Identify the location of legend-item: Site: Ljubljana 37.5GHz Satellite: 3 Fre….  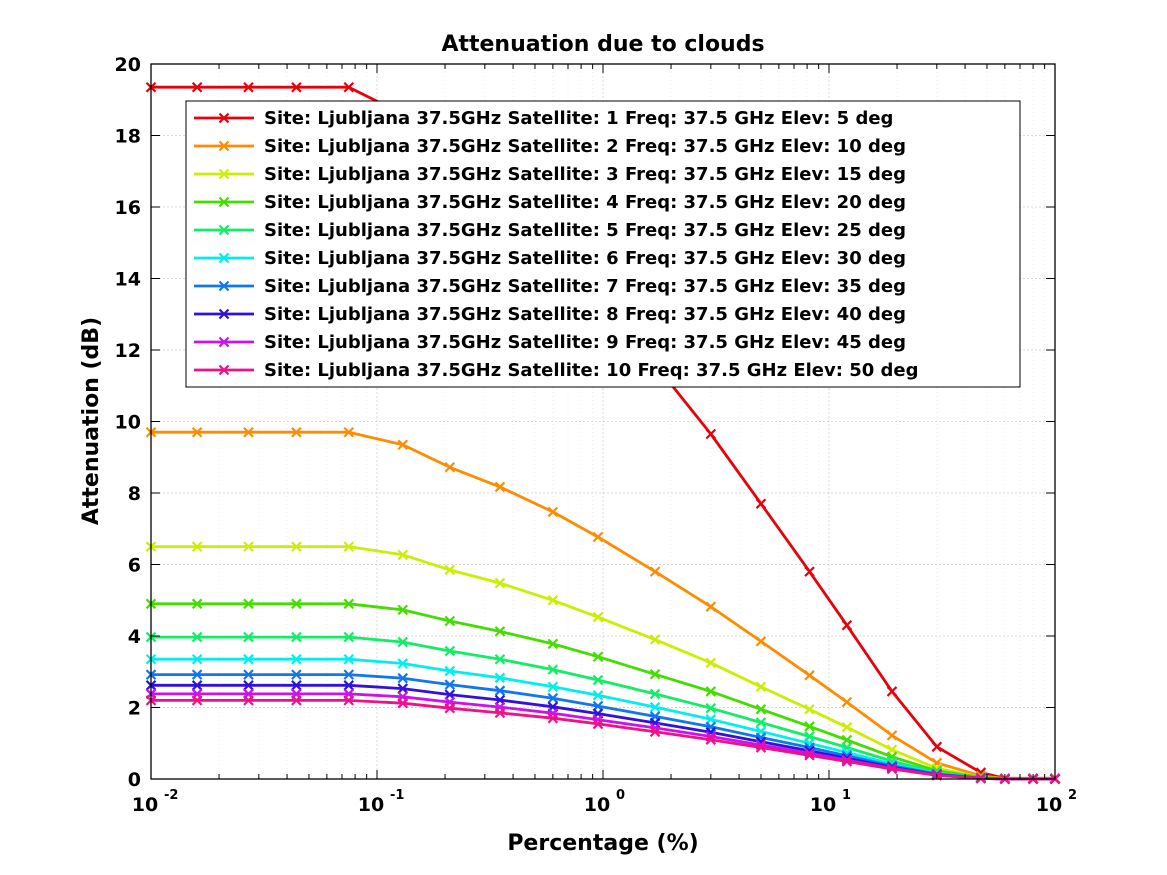
(550, 174).